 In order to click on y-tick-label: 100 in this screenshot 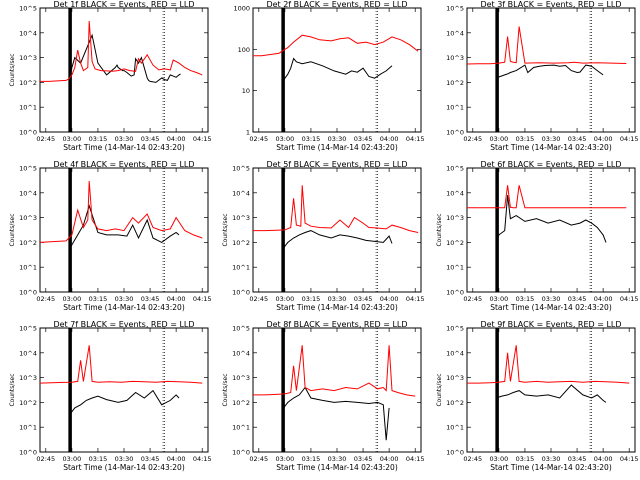, I will do `click(244, 50)`.